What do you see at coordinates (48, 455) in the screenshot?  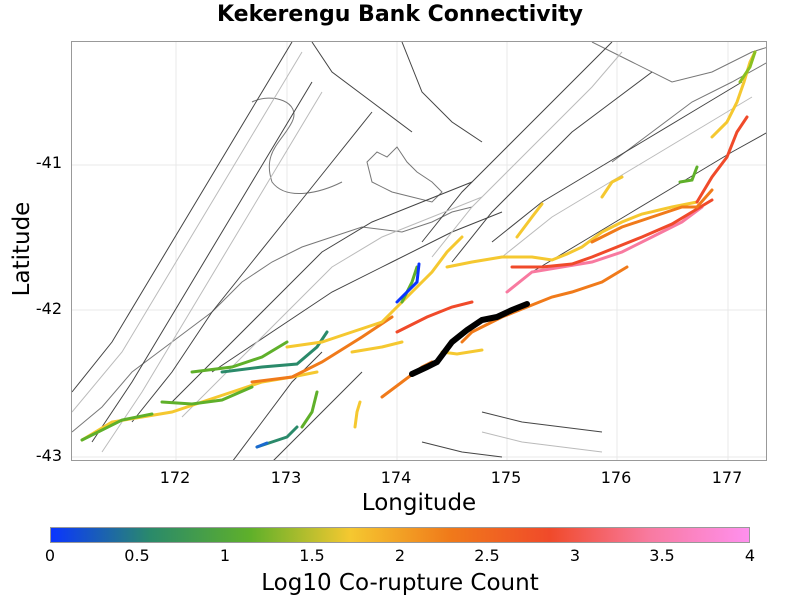 I see `y-tick-label: -43` at bounding box center [48, 455].